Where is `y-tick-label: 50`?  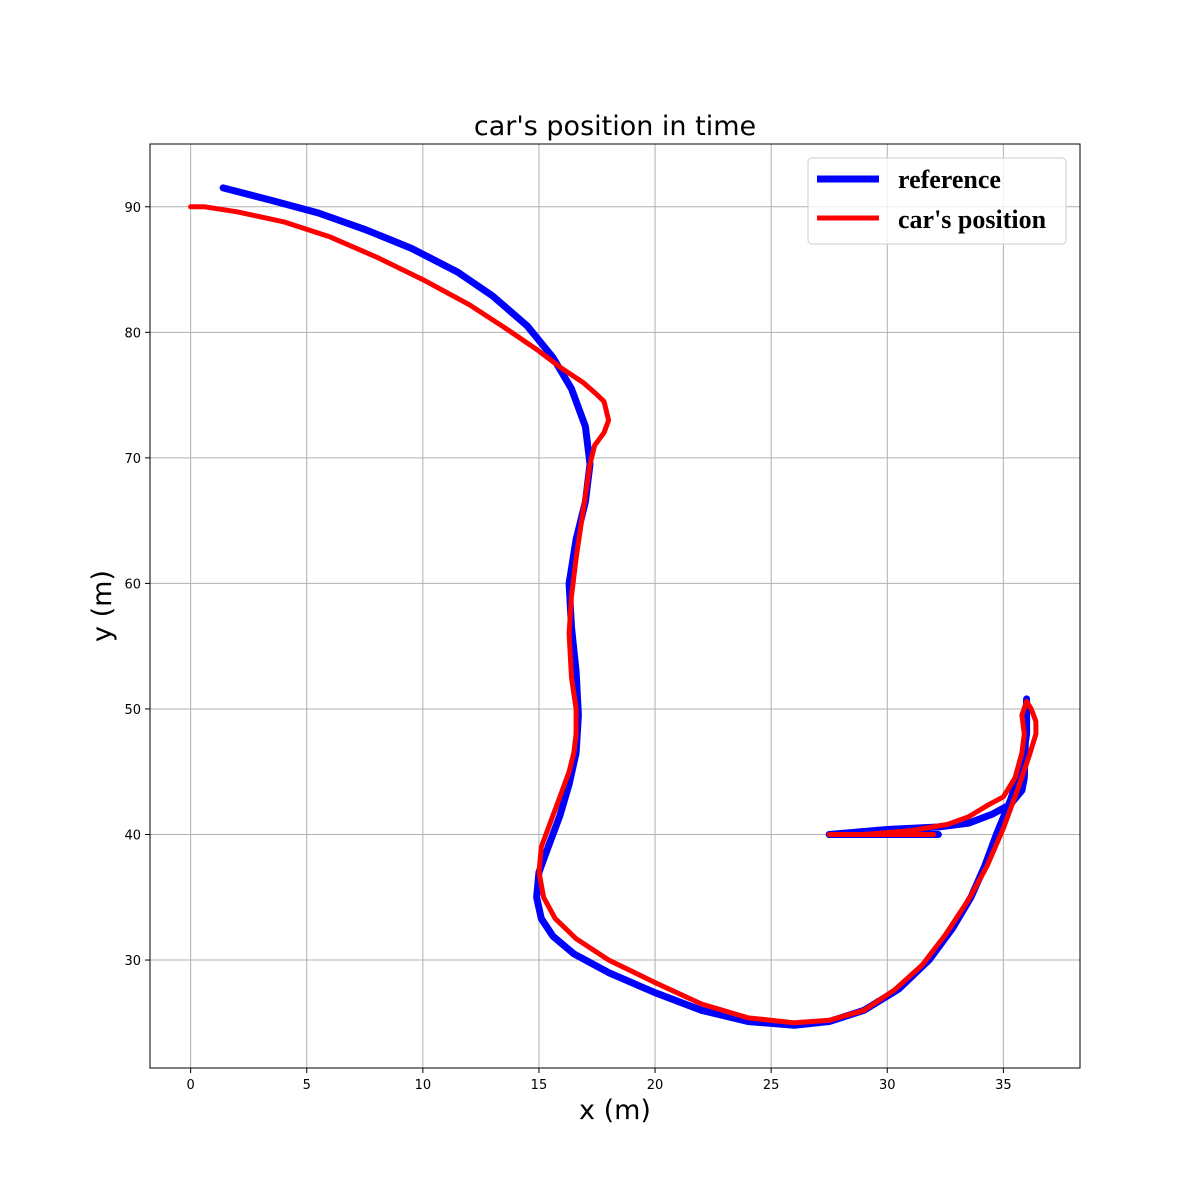
y-tick-label: 50 is located at coordinates (132, 710).